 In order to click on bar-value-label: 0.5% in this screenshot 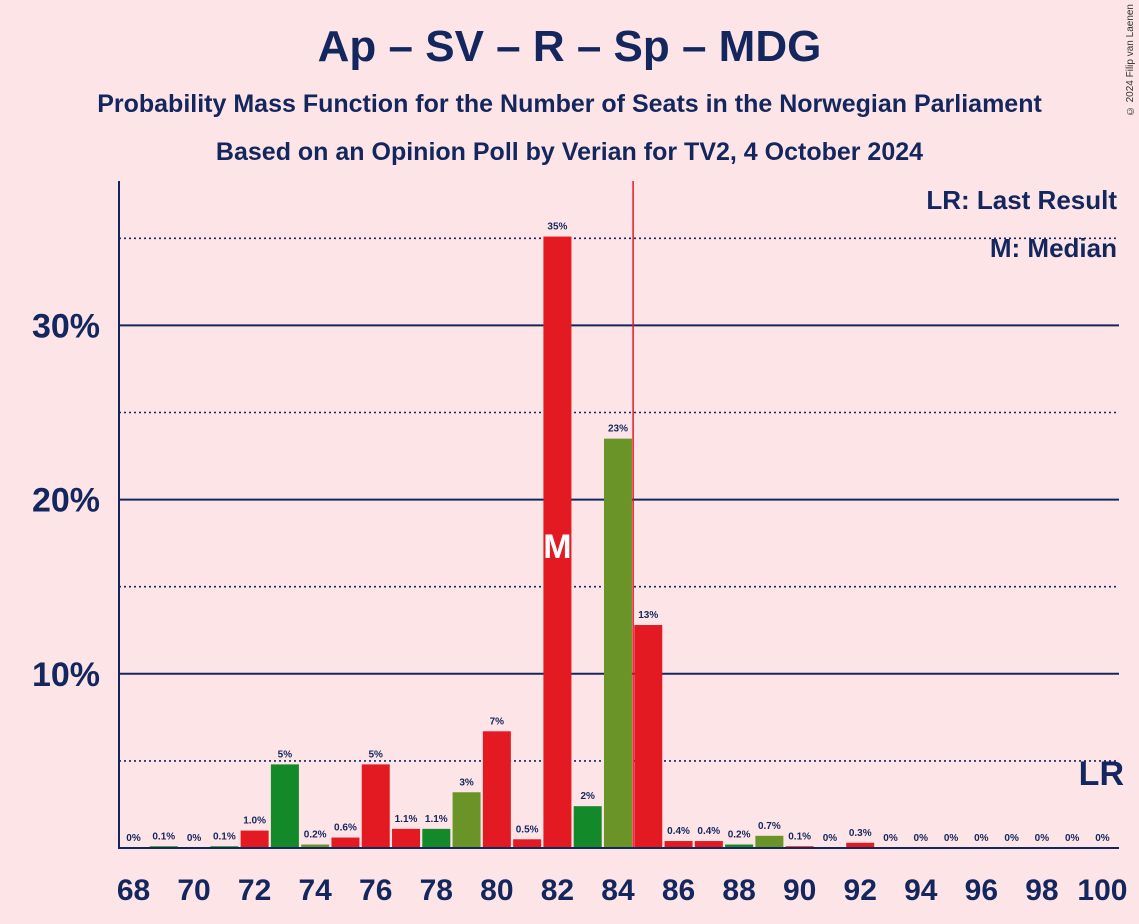, I will do `click(527, 829)`.